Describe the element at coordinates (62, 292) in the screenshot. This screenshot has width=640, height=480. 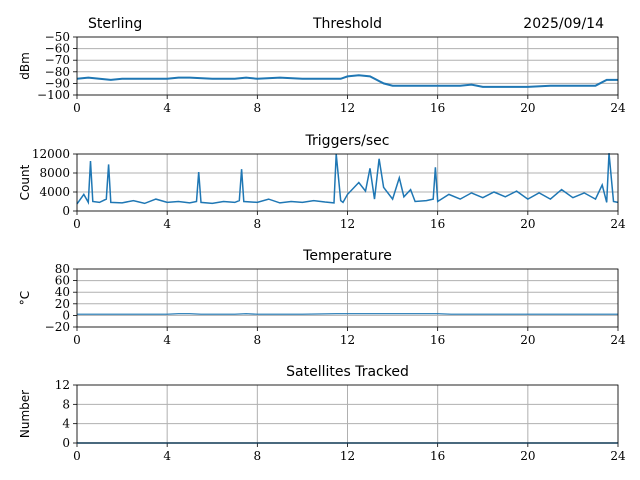
I see `y-tick-label: 40` at that location.